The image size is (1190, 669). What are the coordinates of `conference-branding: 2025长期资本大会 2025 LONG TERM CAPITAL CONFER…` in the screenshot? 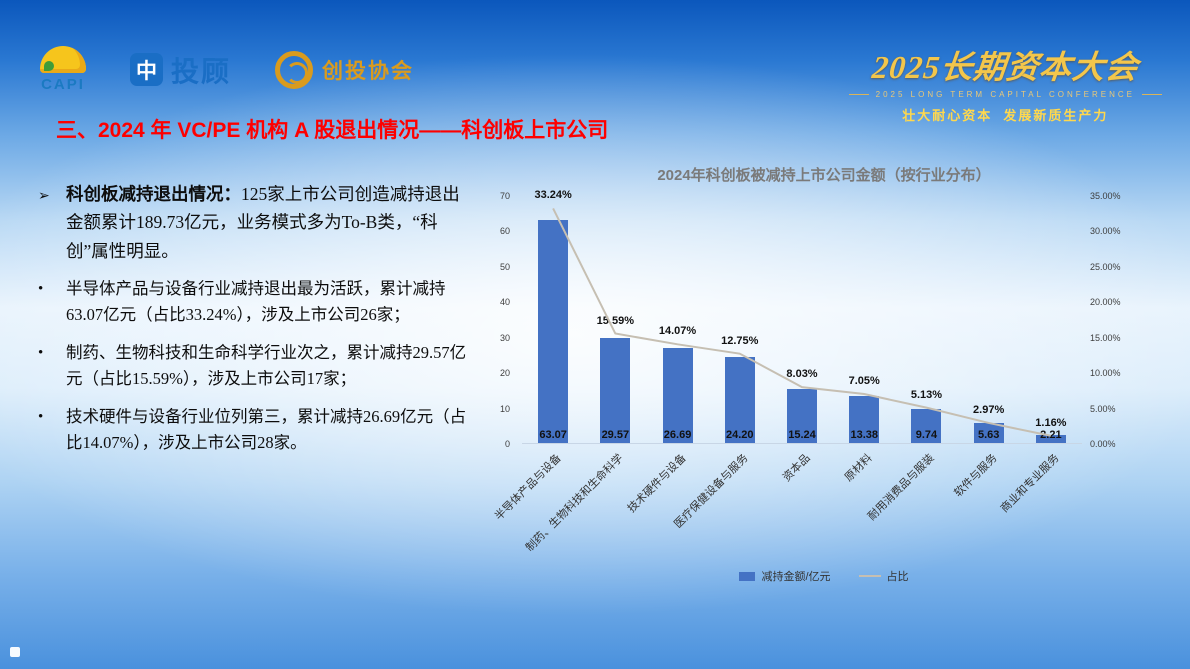 It's located at (1005, 83).